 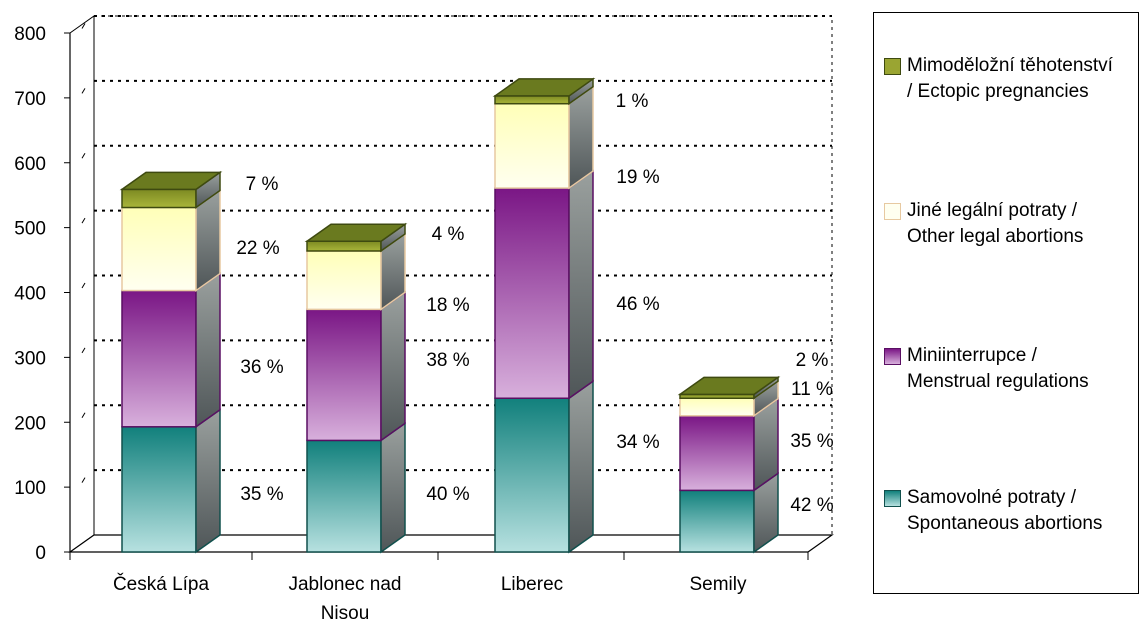 I want to click on y-tick-label: 800, so click(x=30, y=34).